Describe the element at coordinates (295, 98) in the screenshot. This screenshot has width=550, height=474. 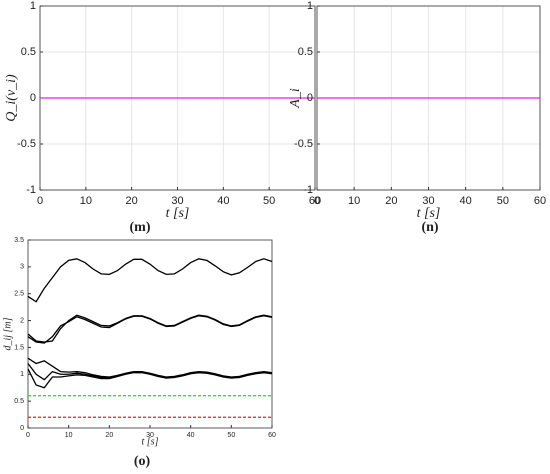
I see `y-axis-label: A_i` at that location.